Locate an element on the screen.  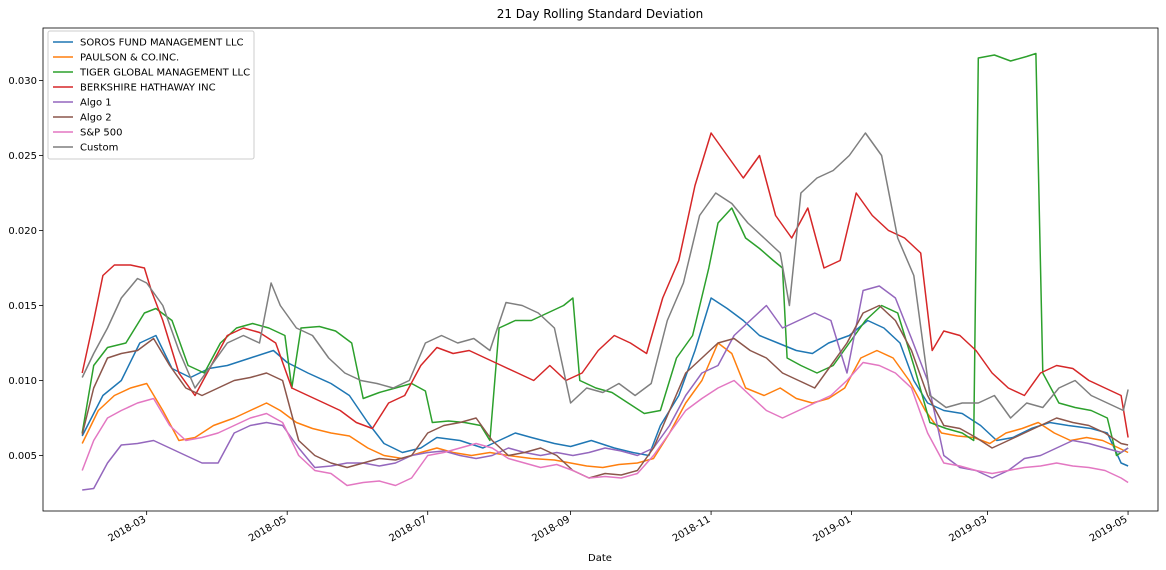
legend-entry-2: TIGER GLOBAL MANAGEMENT LLC is located at coordinates (164, 73).